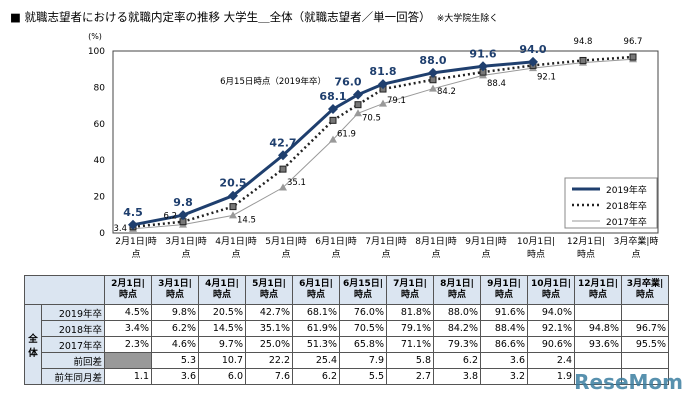 The image size is (691, 400). I want to click on row-label: 2019年卒, so click(73, 312).